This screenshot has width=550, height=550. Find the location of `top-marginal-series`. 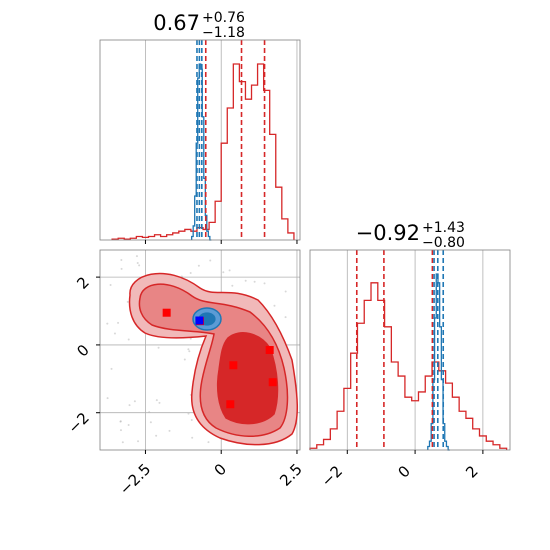

top-marginal-series is located at coordinates (203, 152).